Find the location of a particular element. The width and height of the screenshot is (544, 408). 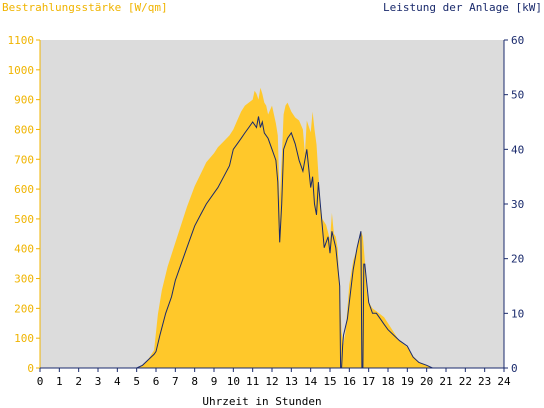

left-tick-label: 1100 is located at coordinates (21, 40).